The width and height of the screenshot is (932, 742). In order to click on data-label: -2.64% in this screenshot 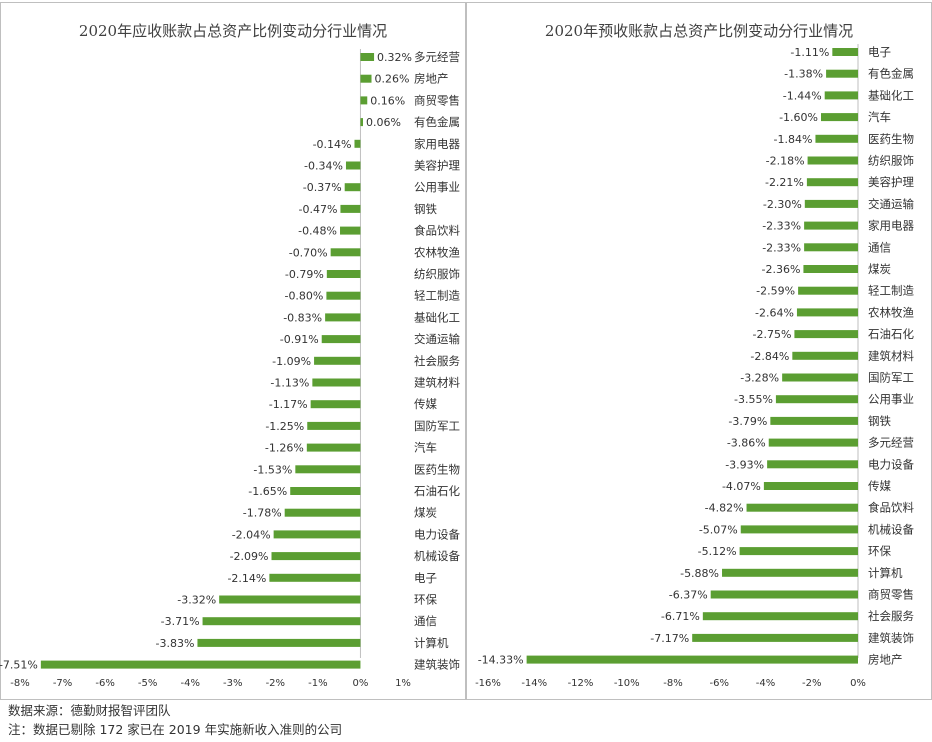, I will do `click(774, 312)`.